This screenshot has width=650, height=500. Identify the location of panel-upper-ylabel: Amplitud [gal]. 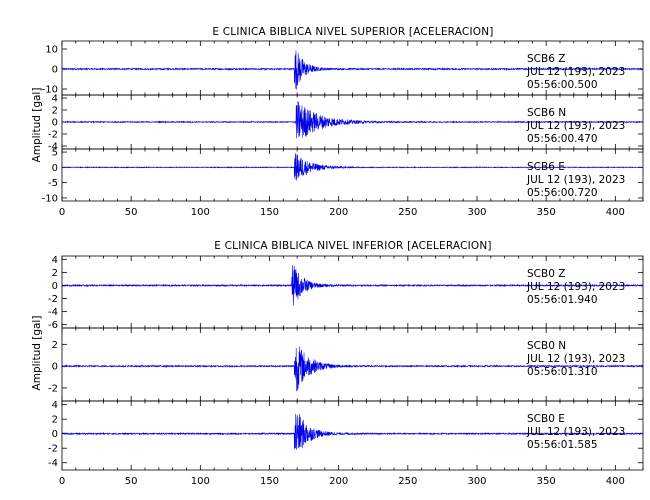
(37, 125).